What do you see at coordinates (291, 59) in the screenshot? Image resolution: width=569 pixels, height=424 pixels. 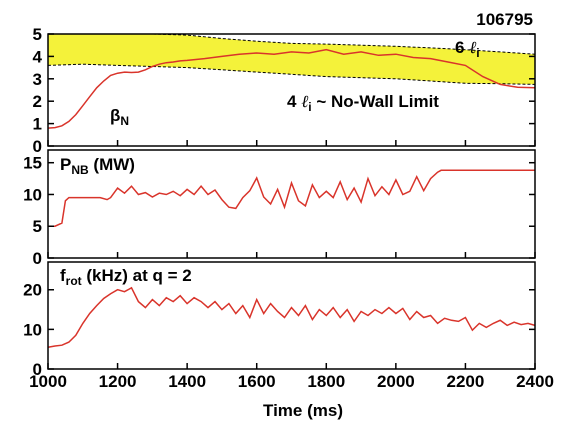 I see `no-wall-limit-band` at bounding box center [291, 59].